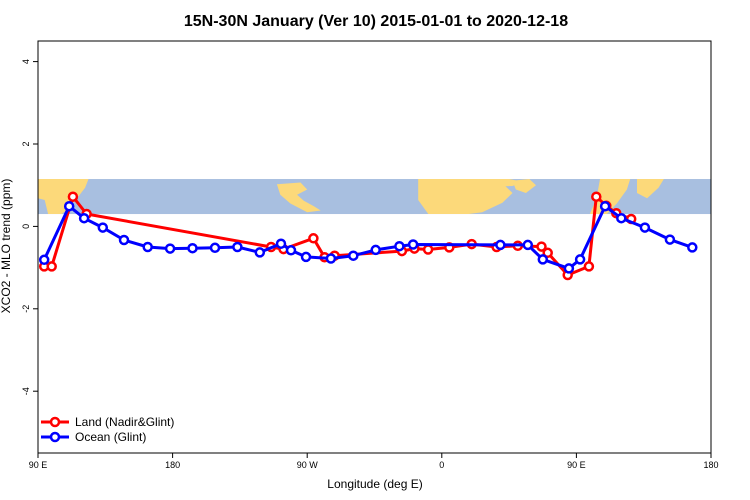  Describe the element at coordinates (26, 309) in the screenshot. I see `y-tick-label: -2` at that location.